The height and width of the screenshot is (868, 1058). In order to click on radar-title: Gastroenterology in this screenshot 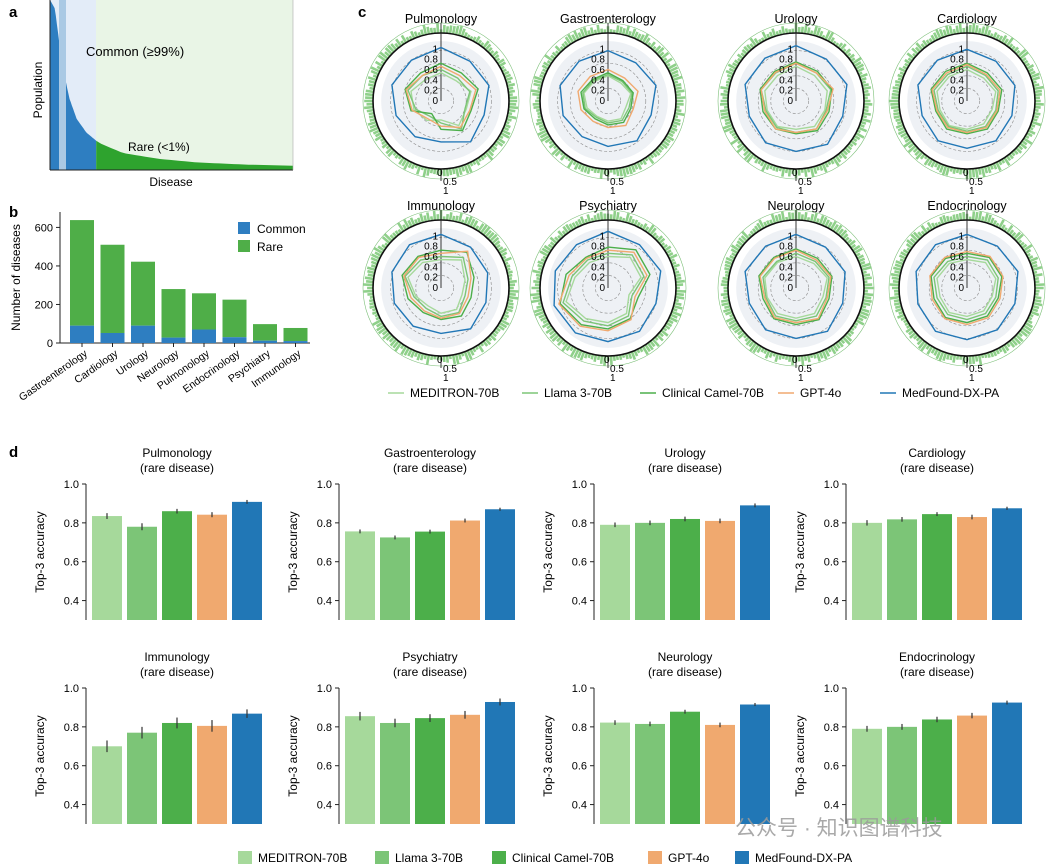, I will do `click(608, 19)`.